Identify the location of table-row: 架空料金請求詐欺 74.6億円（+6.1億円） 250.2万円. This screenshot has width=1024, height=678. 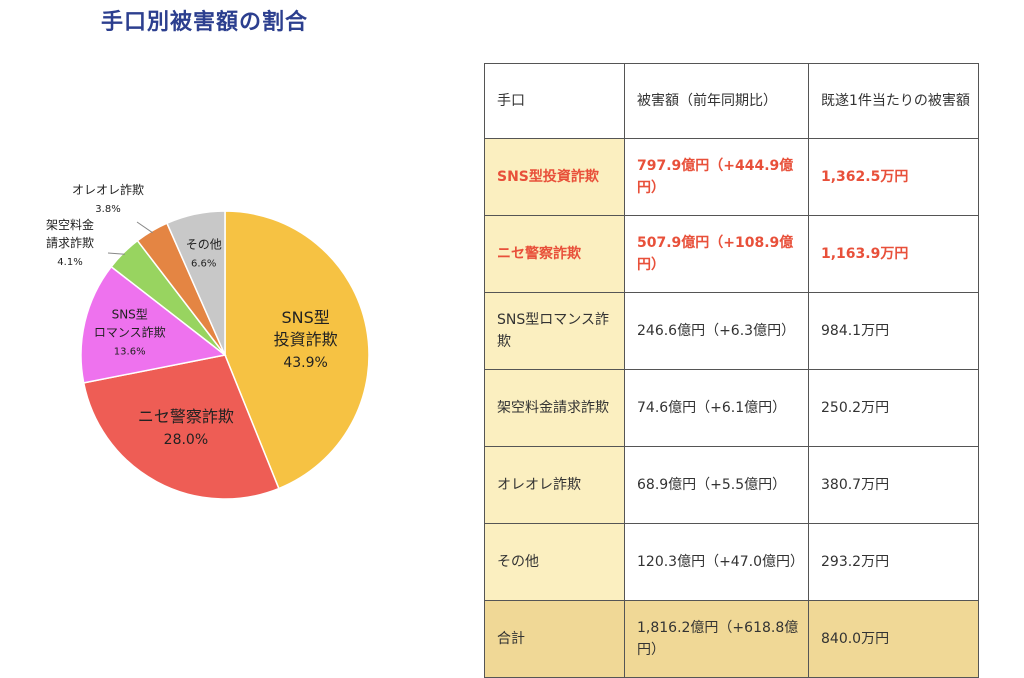
(731, 408).